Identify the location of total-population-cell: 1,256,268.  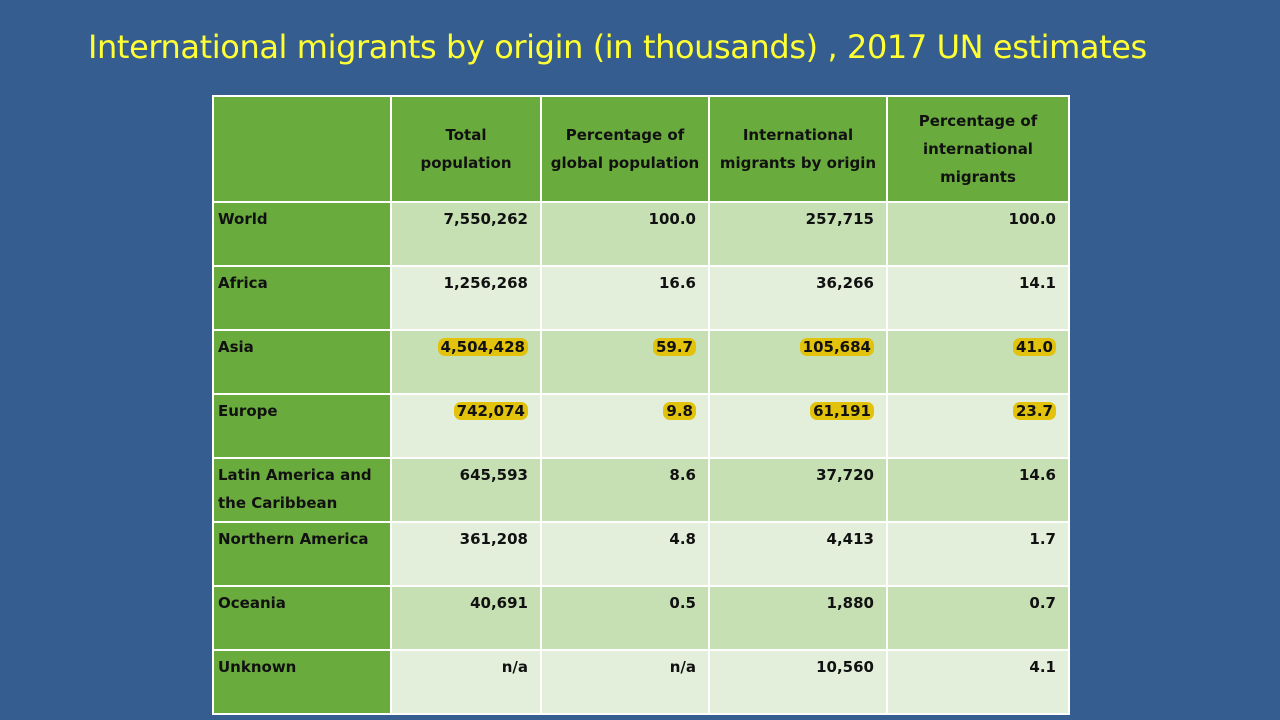
(466, 298).